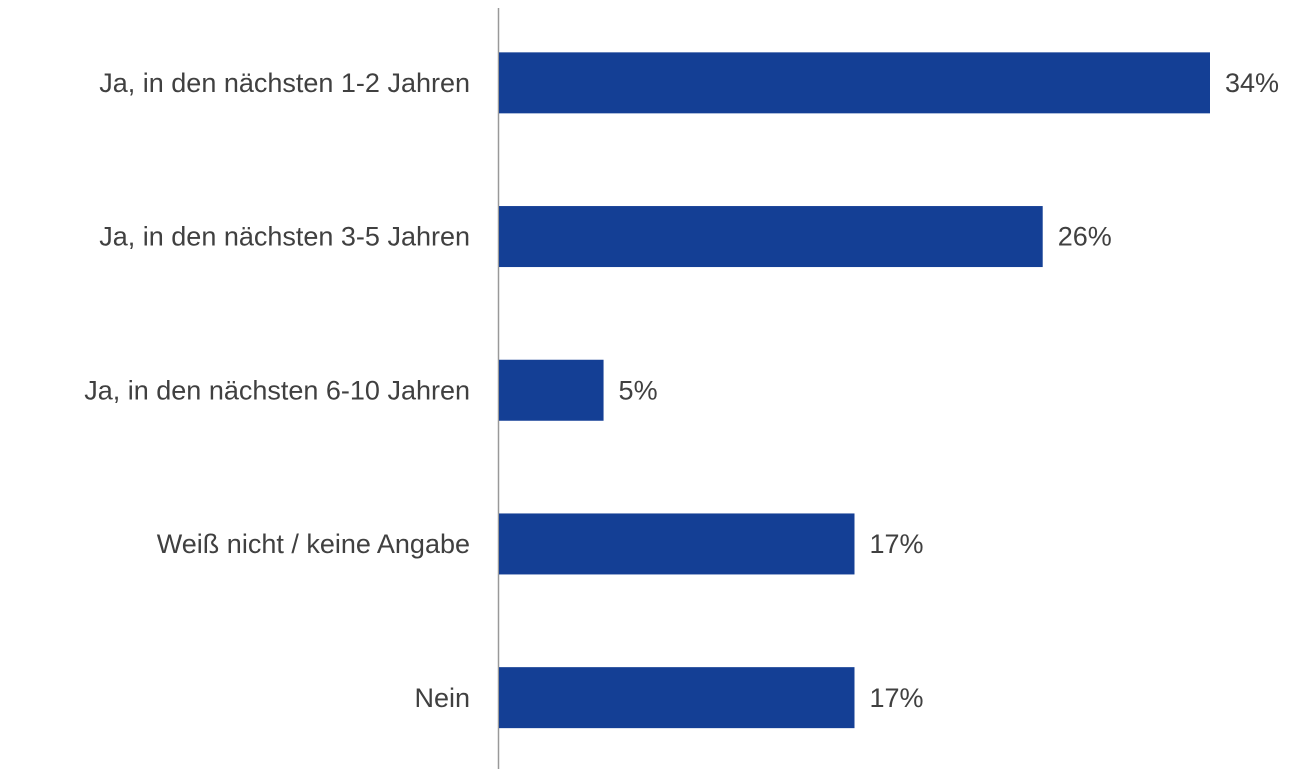  Describe the element at coordinates (313, 544) in the screenshot. I see `category-label: Weiß nicht / keine Angabe` at that location.